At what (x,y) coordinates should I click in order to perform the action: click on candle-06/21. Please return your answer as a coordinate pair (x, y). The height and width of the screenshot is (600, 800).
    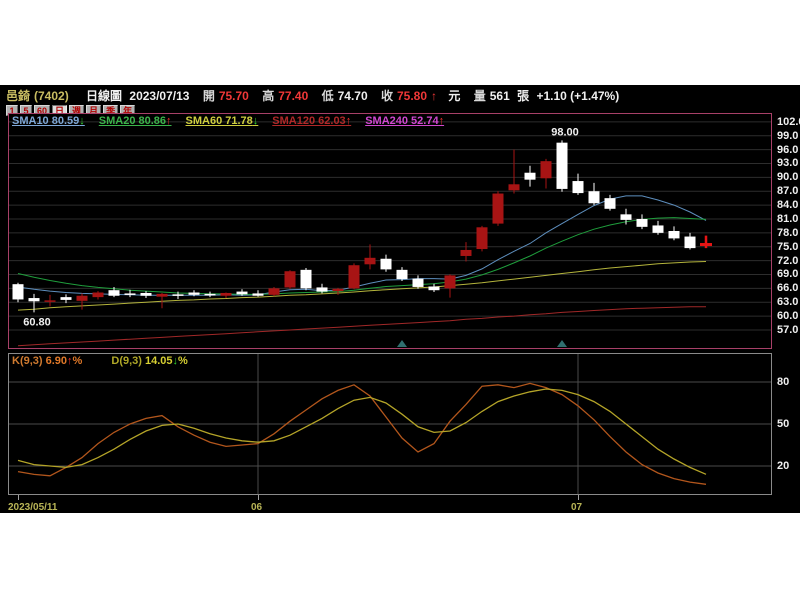
    Looking at the image, I should click on (482, 238).